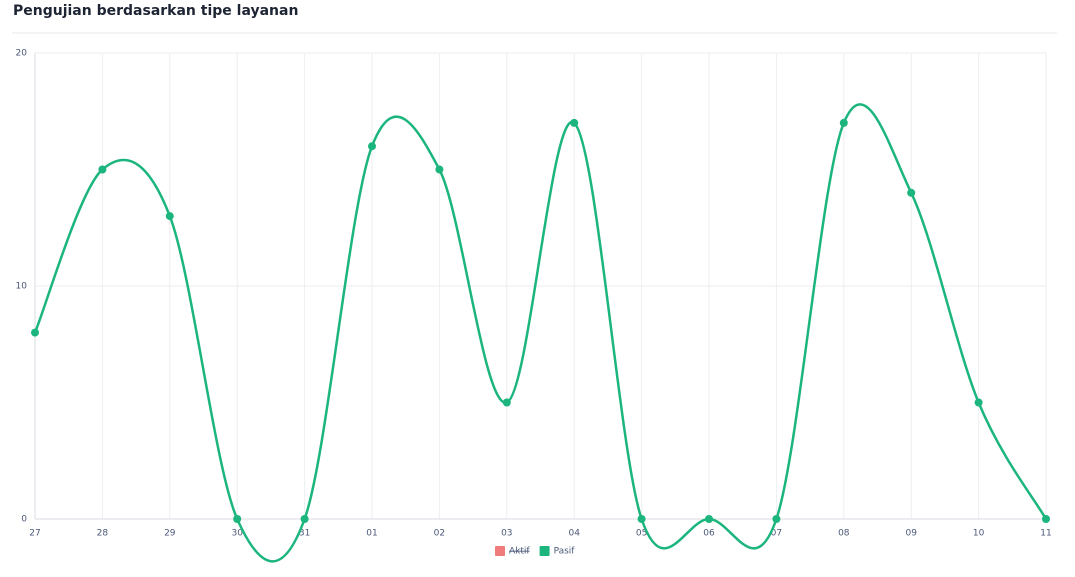  What do you see at coordinates (519, 552) in the screenshot?
I see `legend-label: Aktif` at bounding box center [519, 552].